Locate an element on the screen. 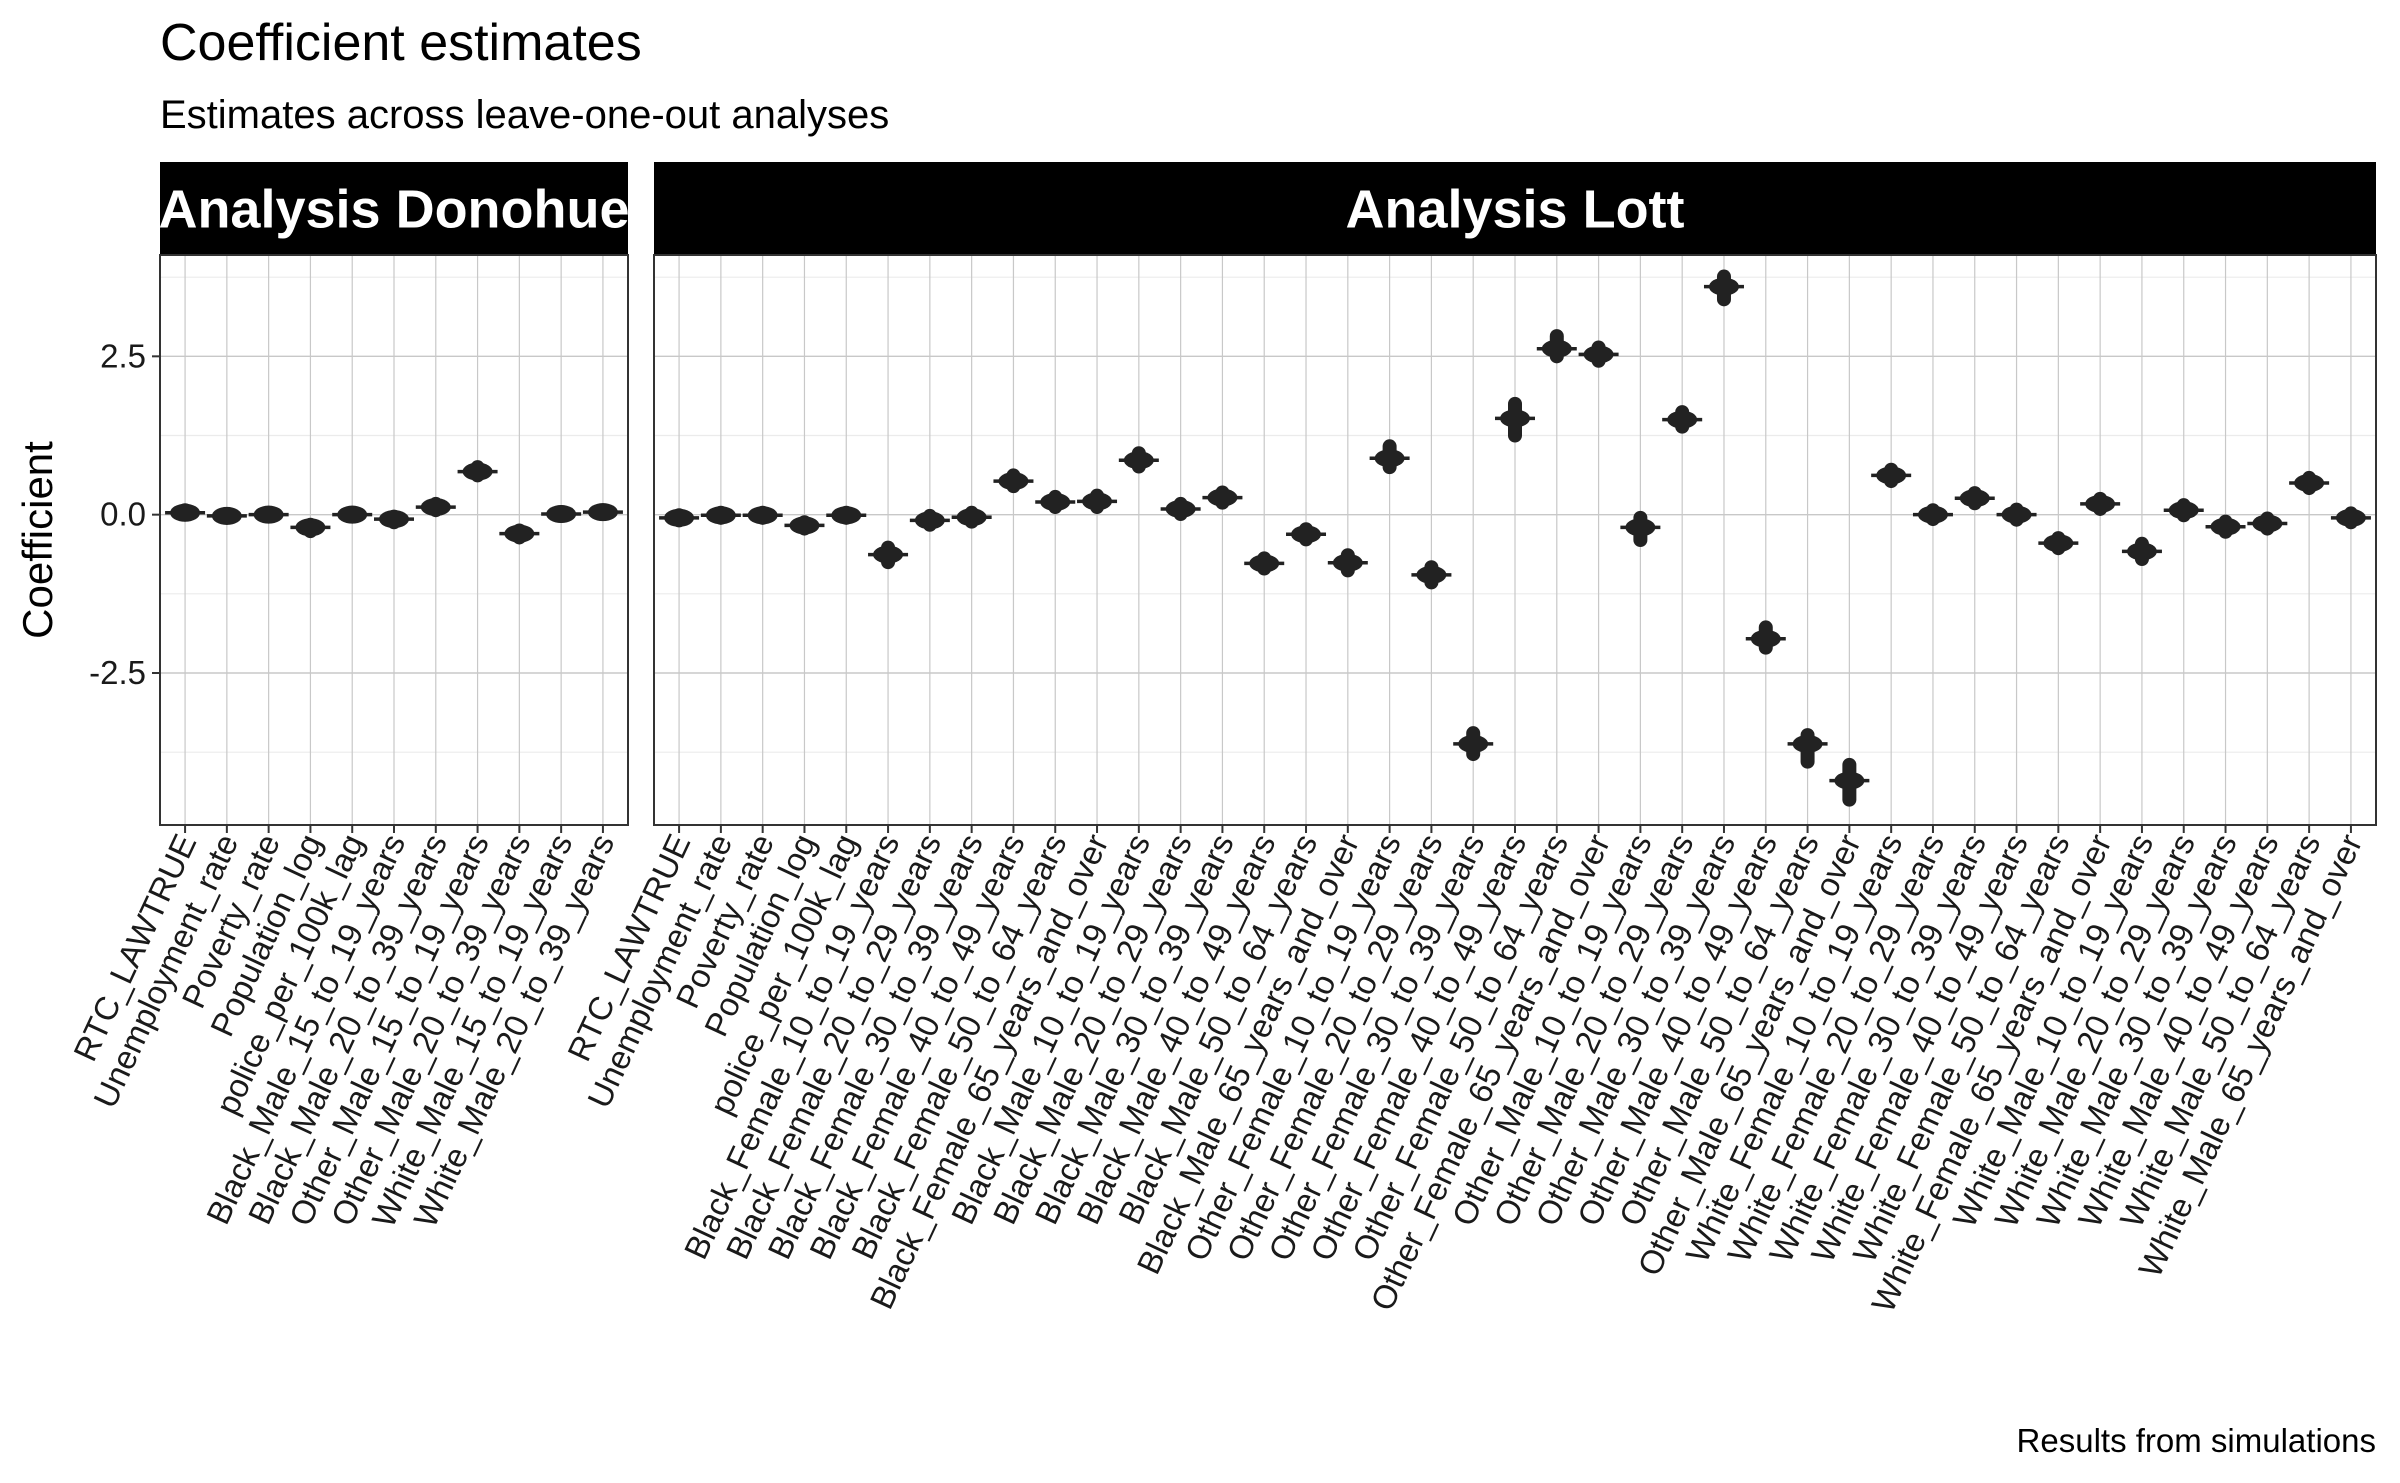 This screenshot has width=2400, height=1483. y-tick-label: 2.5 is located at coordinates (123, 355).